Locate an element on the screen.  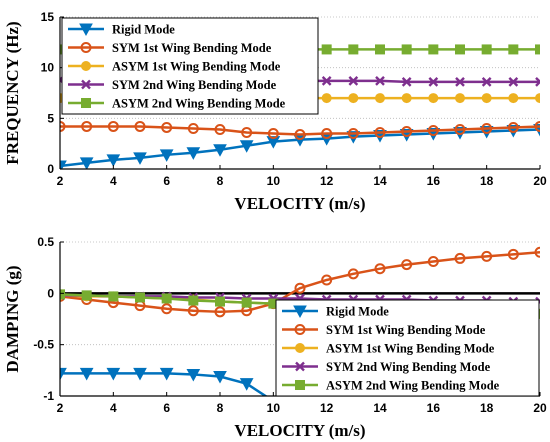
data-point-s1-p12 is located at coordinates (380, 269).